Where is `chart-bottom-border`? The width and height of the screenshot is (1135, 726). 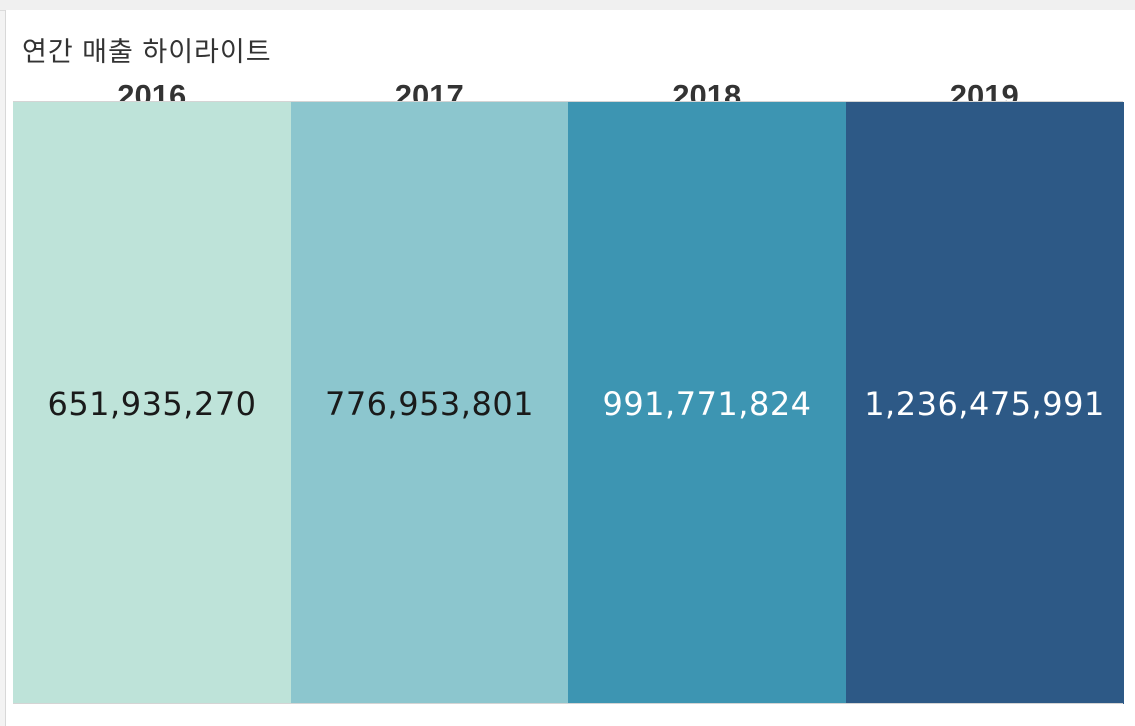 chart-bottom-border is located at coordinates (568, 703).